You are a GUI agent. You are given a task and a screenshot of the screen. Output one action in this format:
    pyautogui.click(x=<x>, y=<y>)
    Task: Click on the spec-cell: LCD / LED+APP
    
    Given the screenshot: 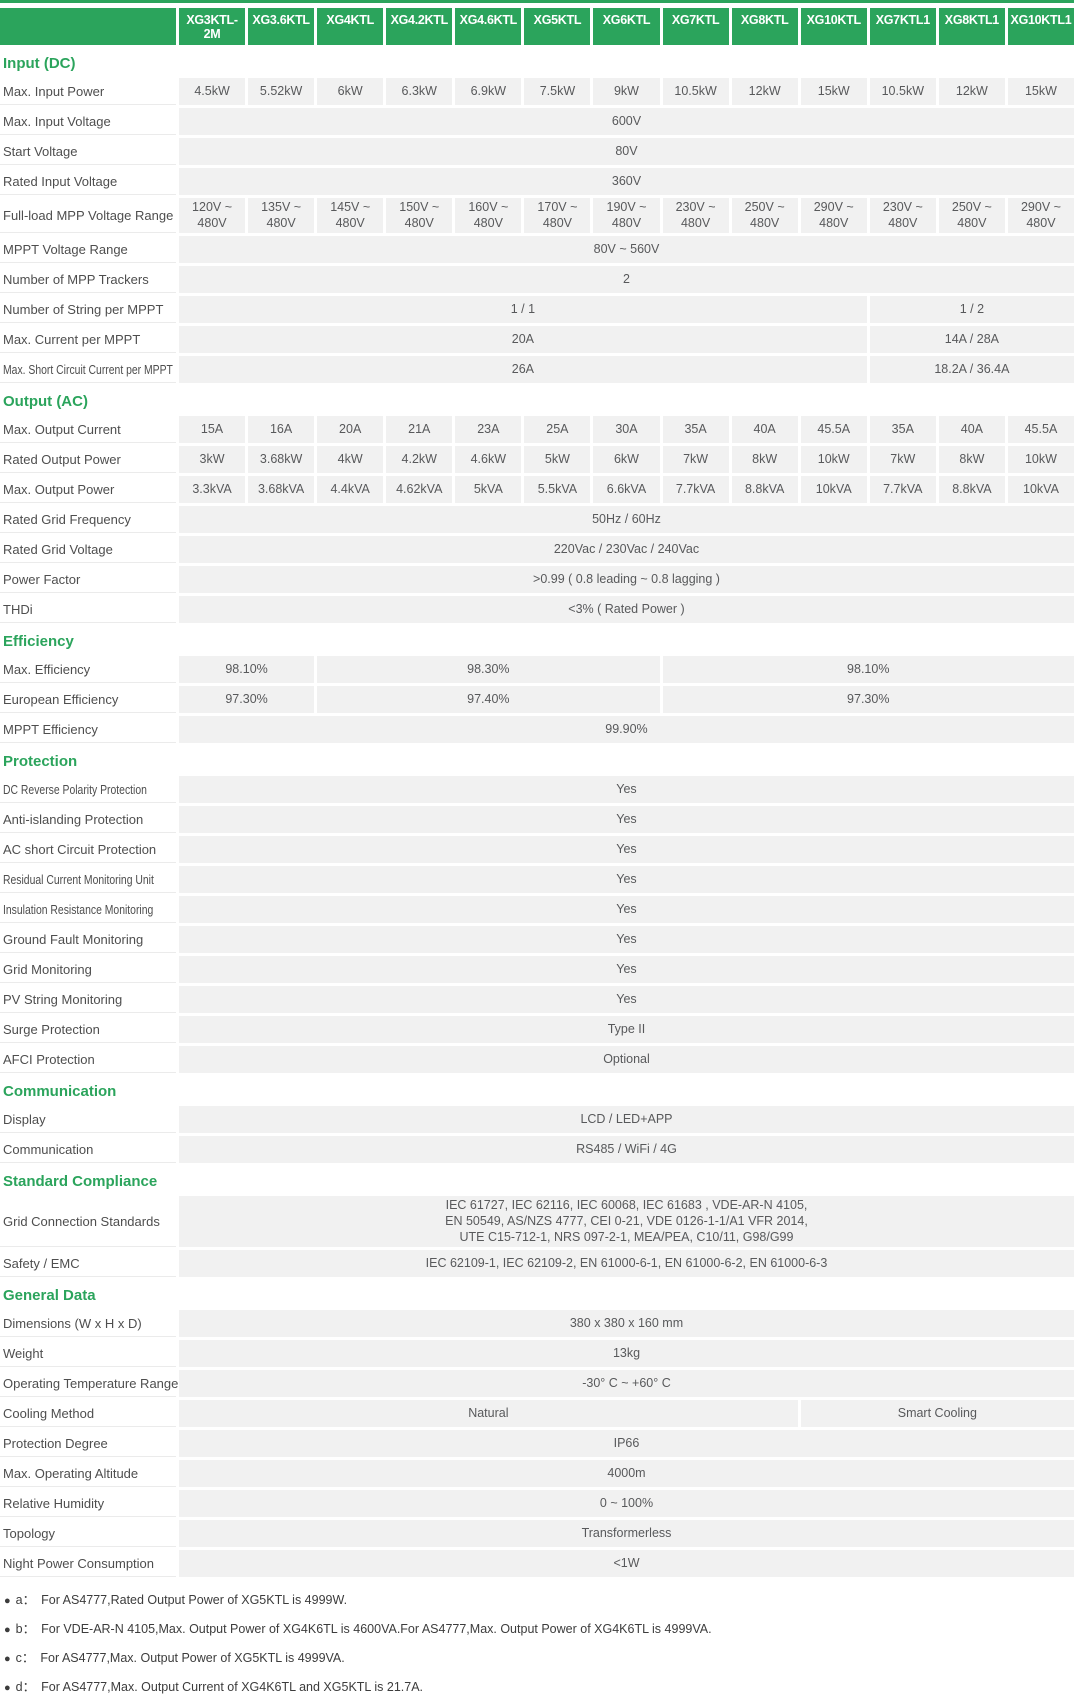 What is the action you would take?
    pyautogui.click(x=626, y=1120)
    